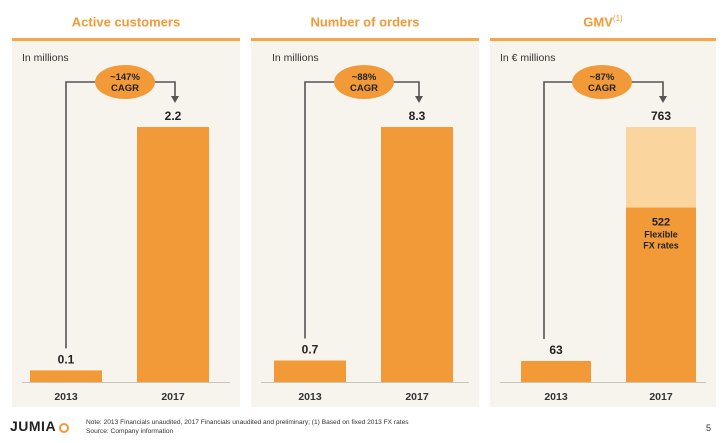  Describe the element at coordinates (365, 22) in the screenshot. I see `panel-title-number-of-orders: Number of orders` at that location.